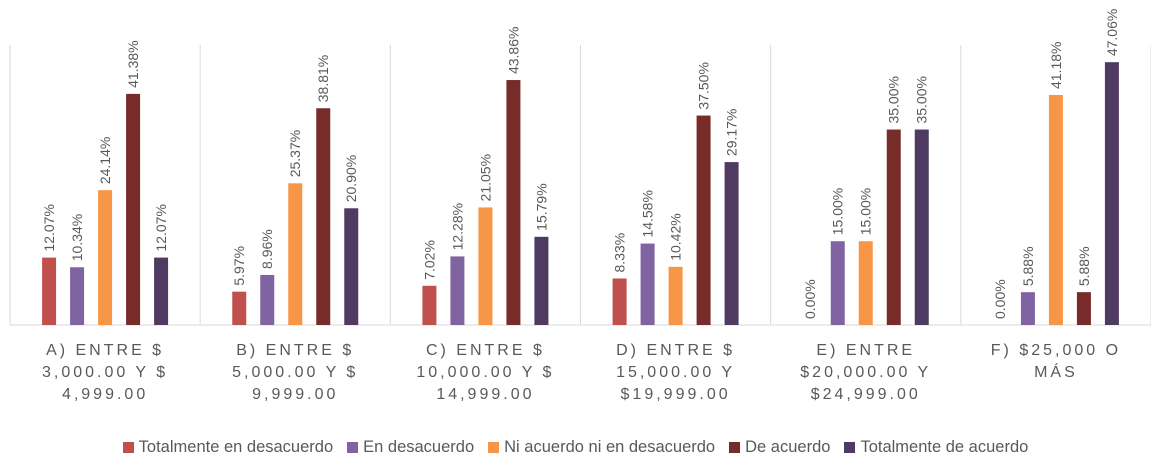 The height and width of the screenshot is (457, 1151). Describe the element at coordinates (236, 447) in the screenshot. I see `legend-label: Totalmente en desacuerdo` at that location.